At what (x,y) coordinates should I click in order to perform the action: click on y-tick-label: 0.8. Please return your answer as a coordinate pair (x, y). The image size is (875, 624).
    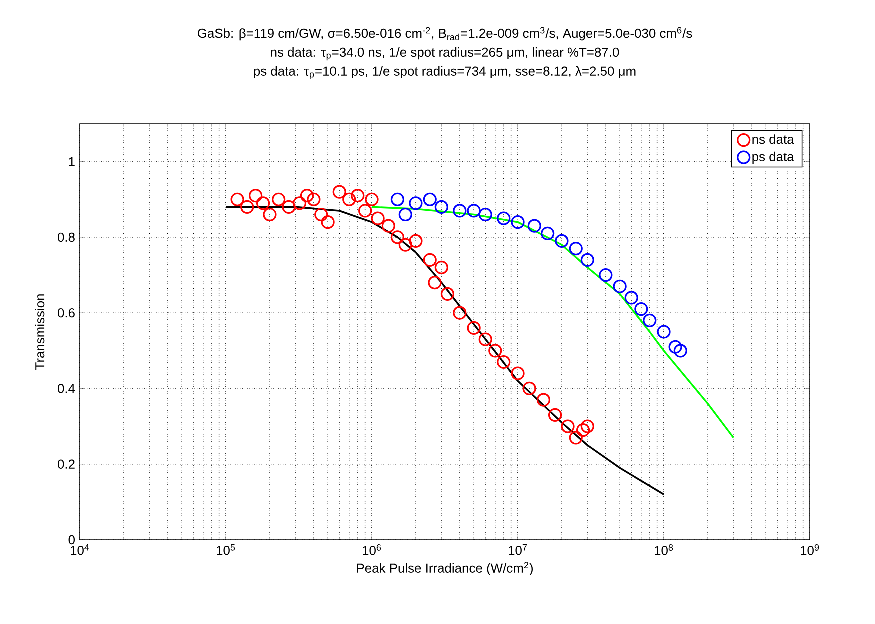
    Looking at the image, I should click on (66, 237).